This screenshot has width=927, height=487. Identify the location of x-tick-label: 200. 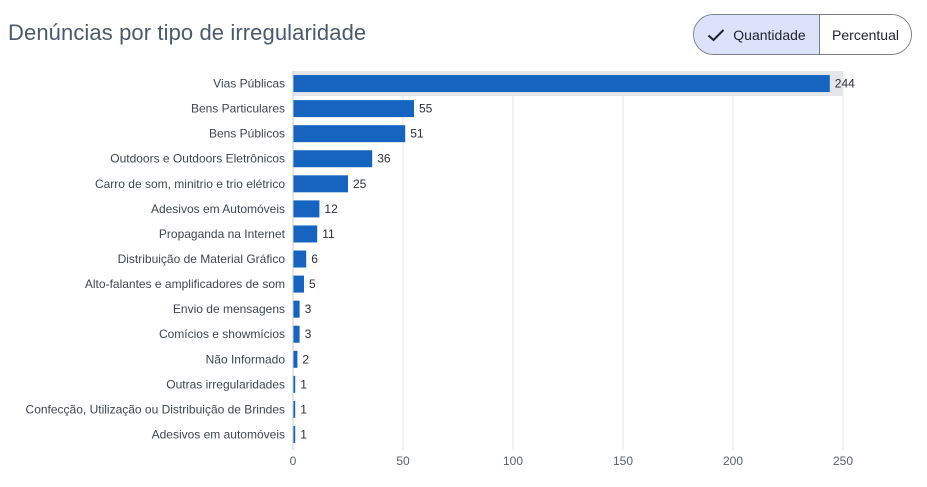
(733, 461).